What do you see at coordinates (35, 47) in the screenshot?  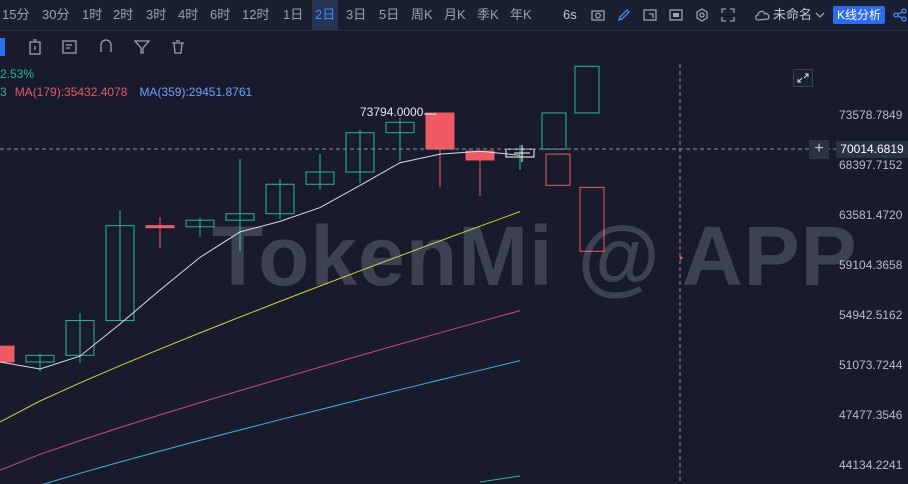 I see `timer-icon` at bounding box center [35, 47].